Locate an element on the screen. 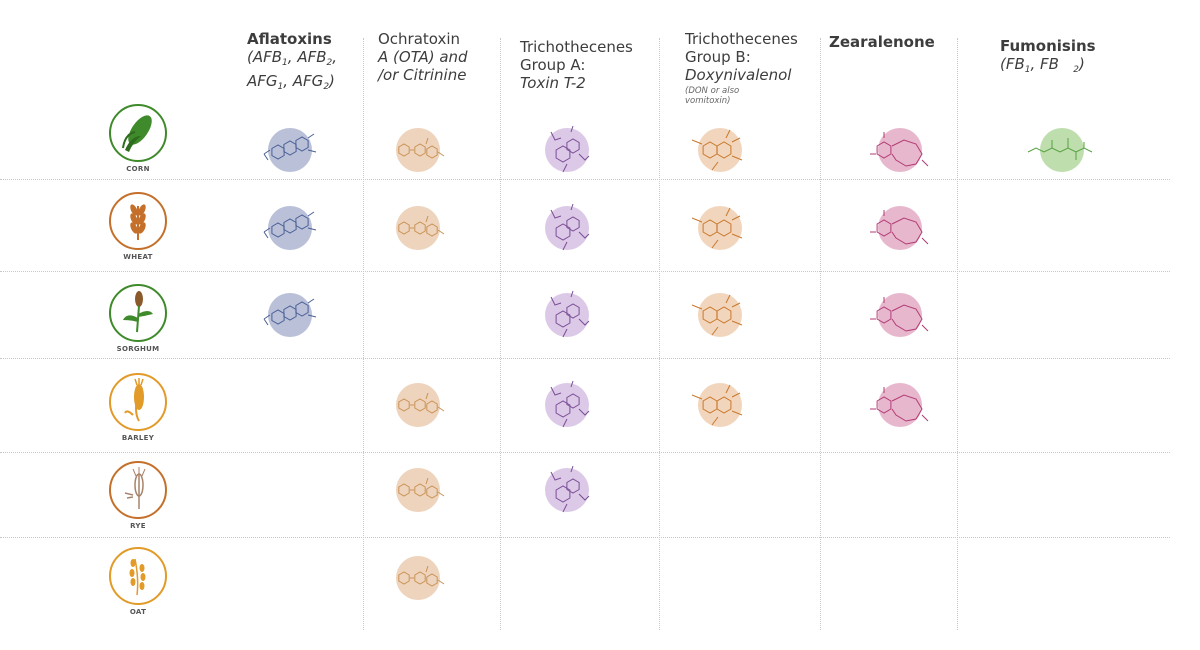 The height and width of the screenshot is (650, 1200). crop-row-corn: CORN is located at coordinates (138, 138).